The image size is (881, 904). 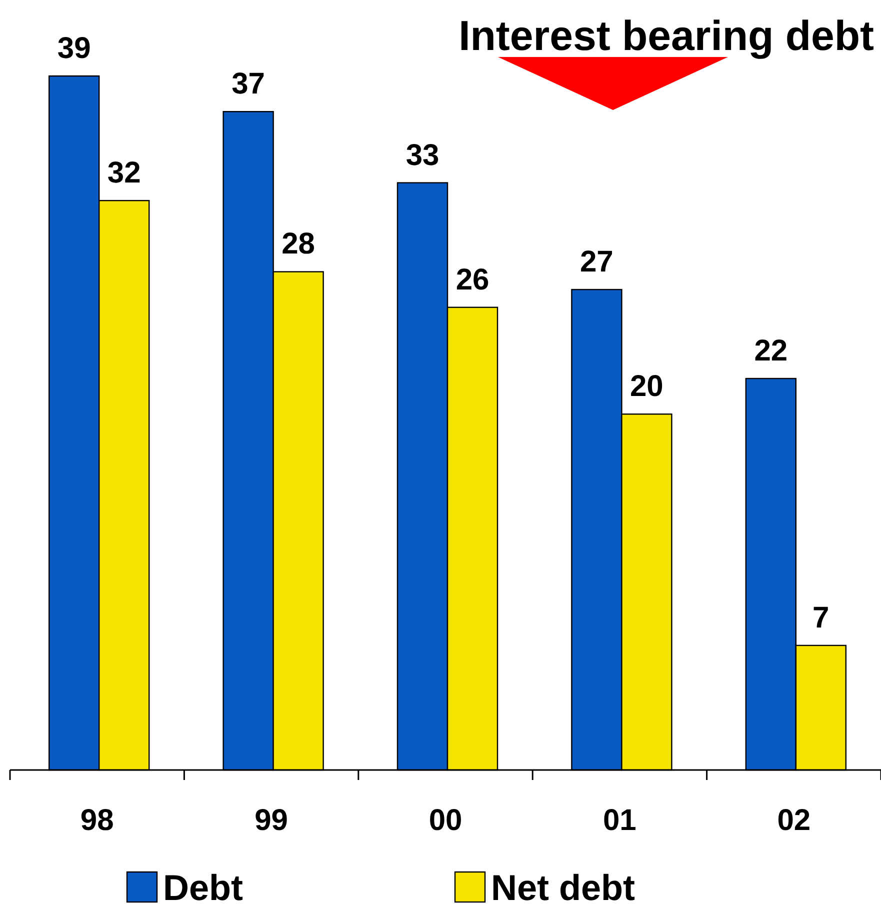 I want to click on x-tick-label: 01, so click(x=619, y=820).